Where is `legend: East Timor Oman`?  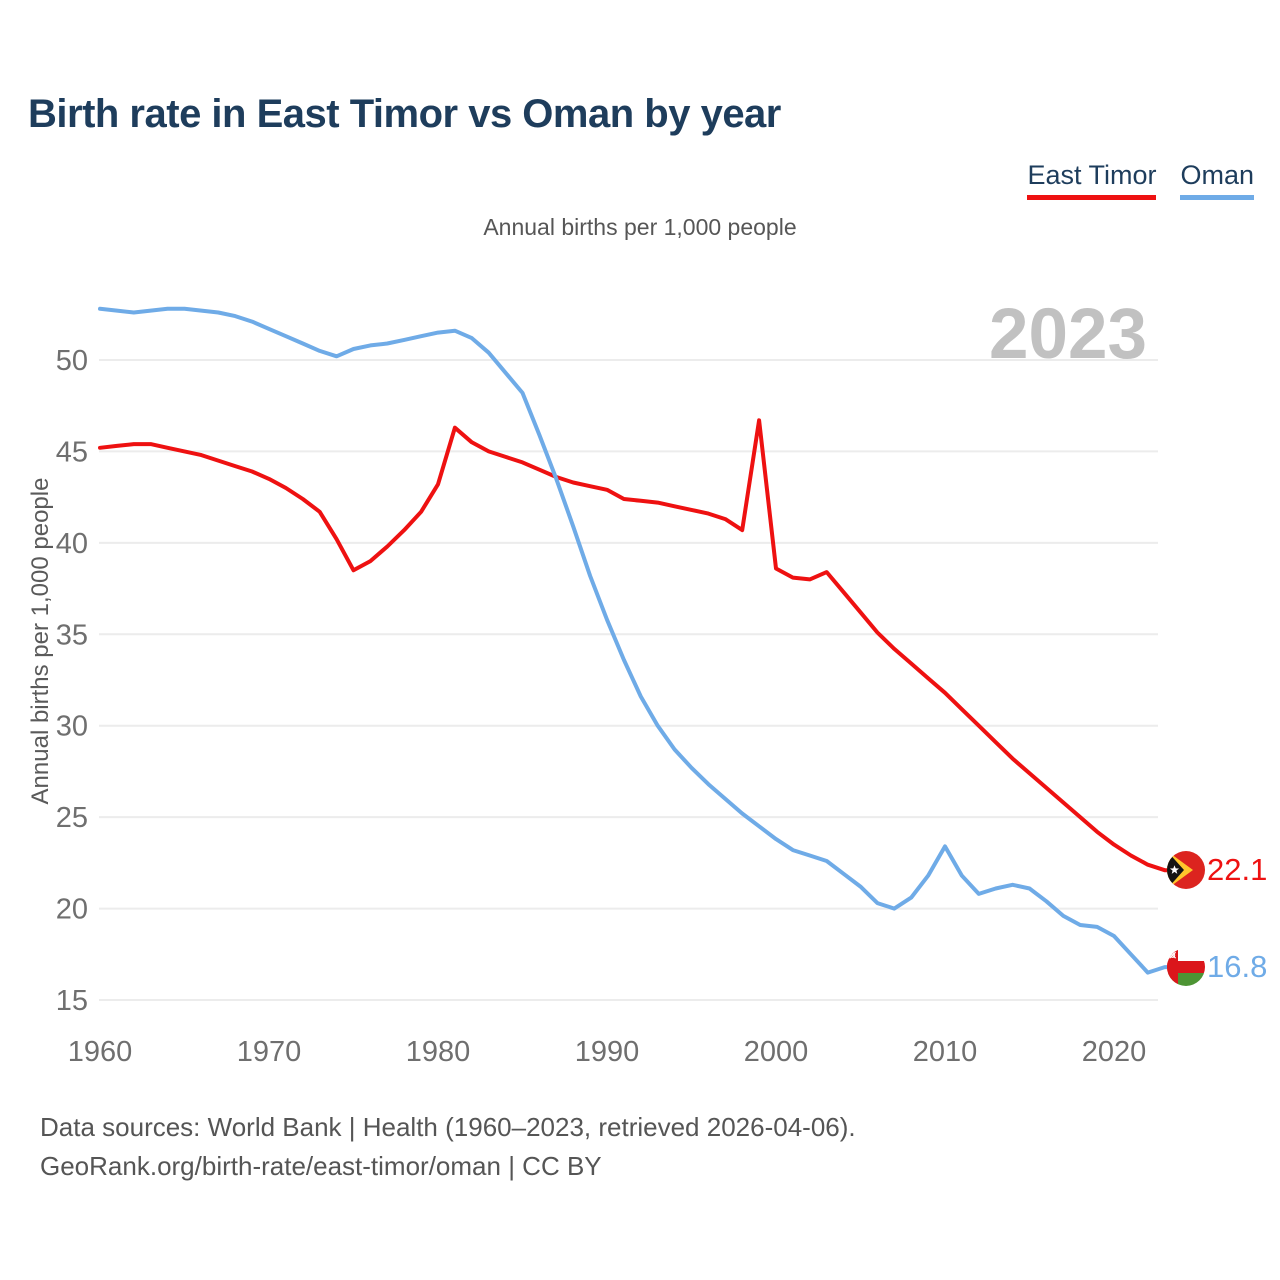 legend: East Timor Oman is located at coordinates (1140, 180).